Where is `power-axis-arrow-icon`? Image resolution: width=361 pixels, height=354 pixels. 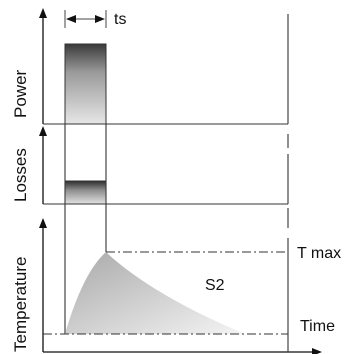 power-axis-arrow-icon is located at coordinates (43, 13).